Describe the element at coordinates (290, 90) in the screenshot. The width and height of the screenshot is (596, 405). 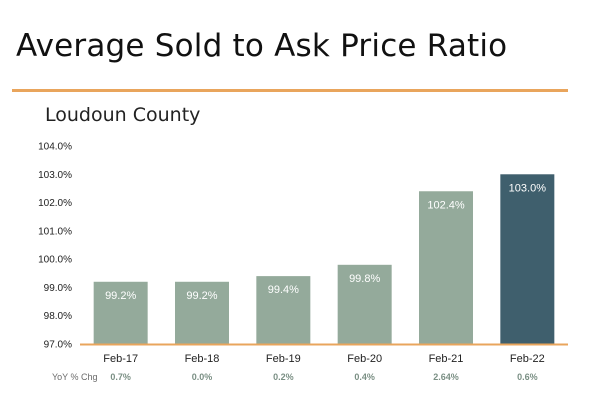
I see `title-divider` at that location.